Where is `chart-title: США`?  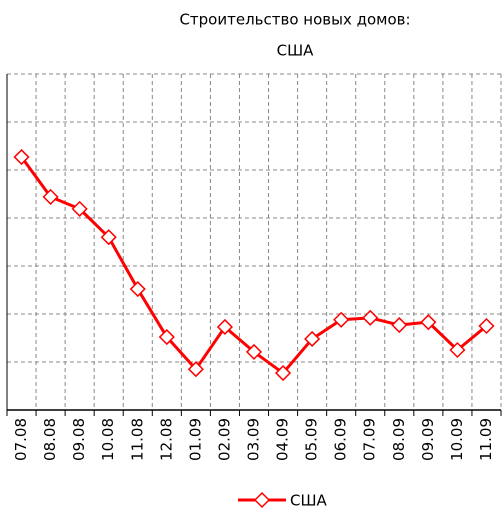 chart-title: США is located at coordinates (296, 51).